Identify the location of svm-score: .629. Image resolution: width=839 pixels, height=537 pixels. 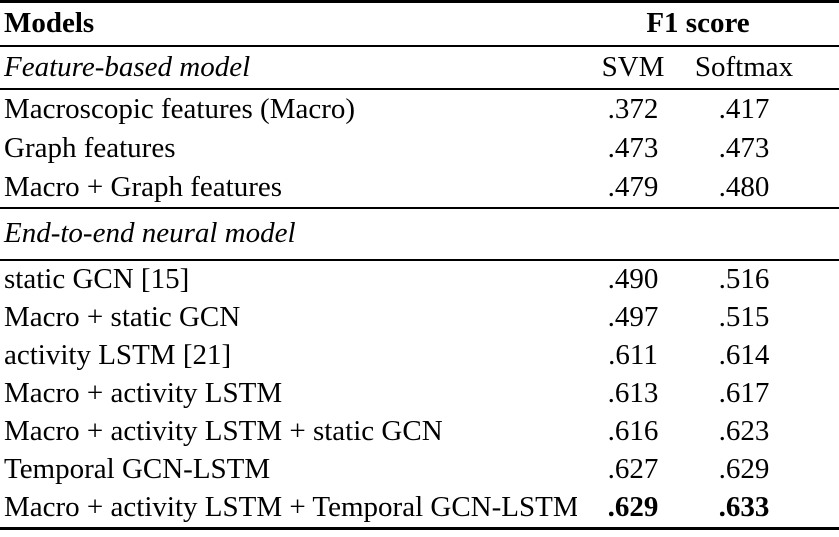
(633, 507).